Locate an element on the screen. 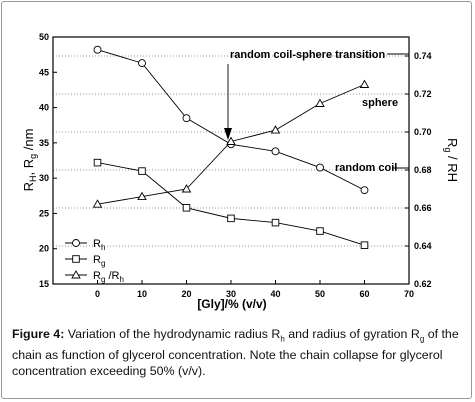  x-axis-label: [Gly]/% (v/v) is located at coordinates (231, 304).